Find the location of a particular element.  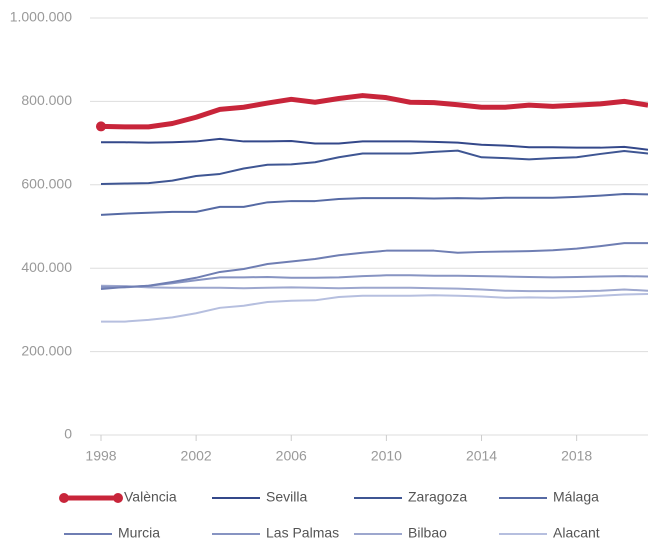

legend-label: Málaga is located at coordinates (576, 497).